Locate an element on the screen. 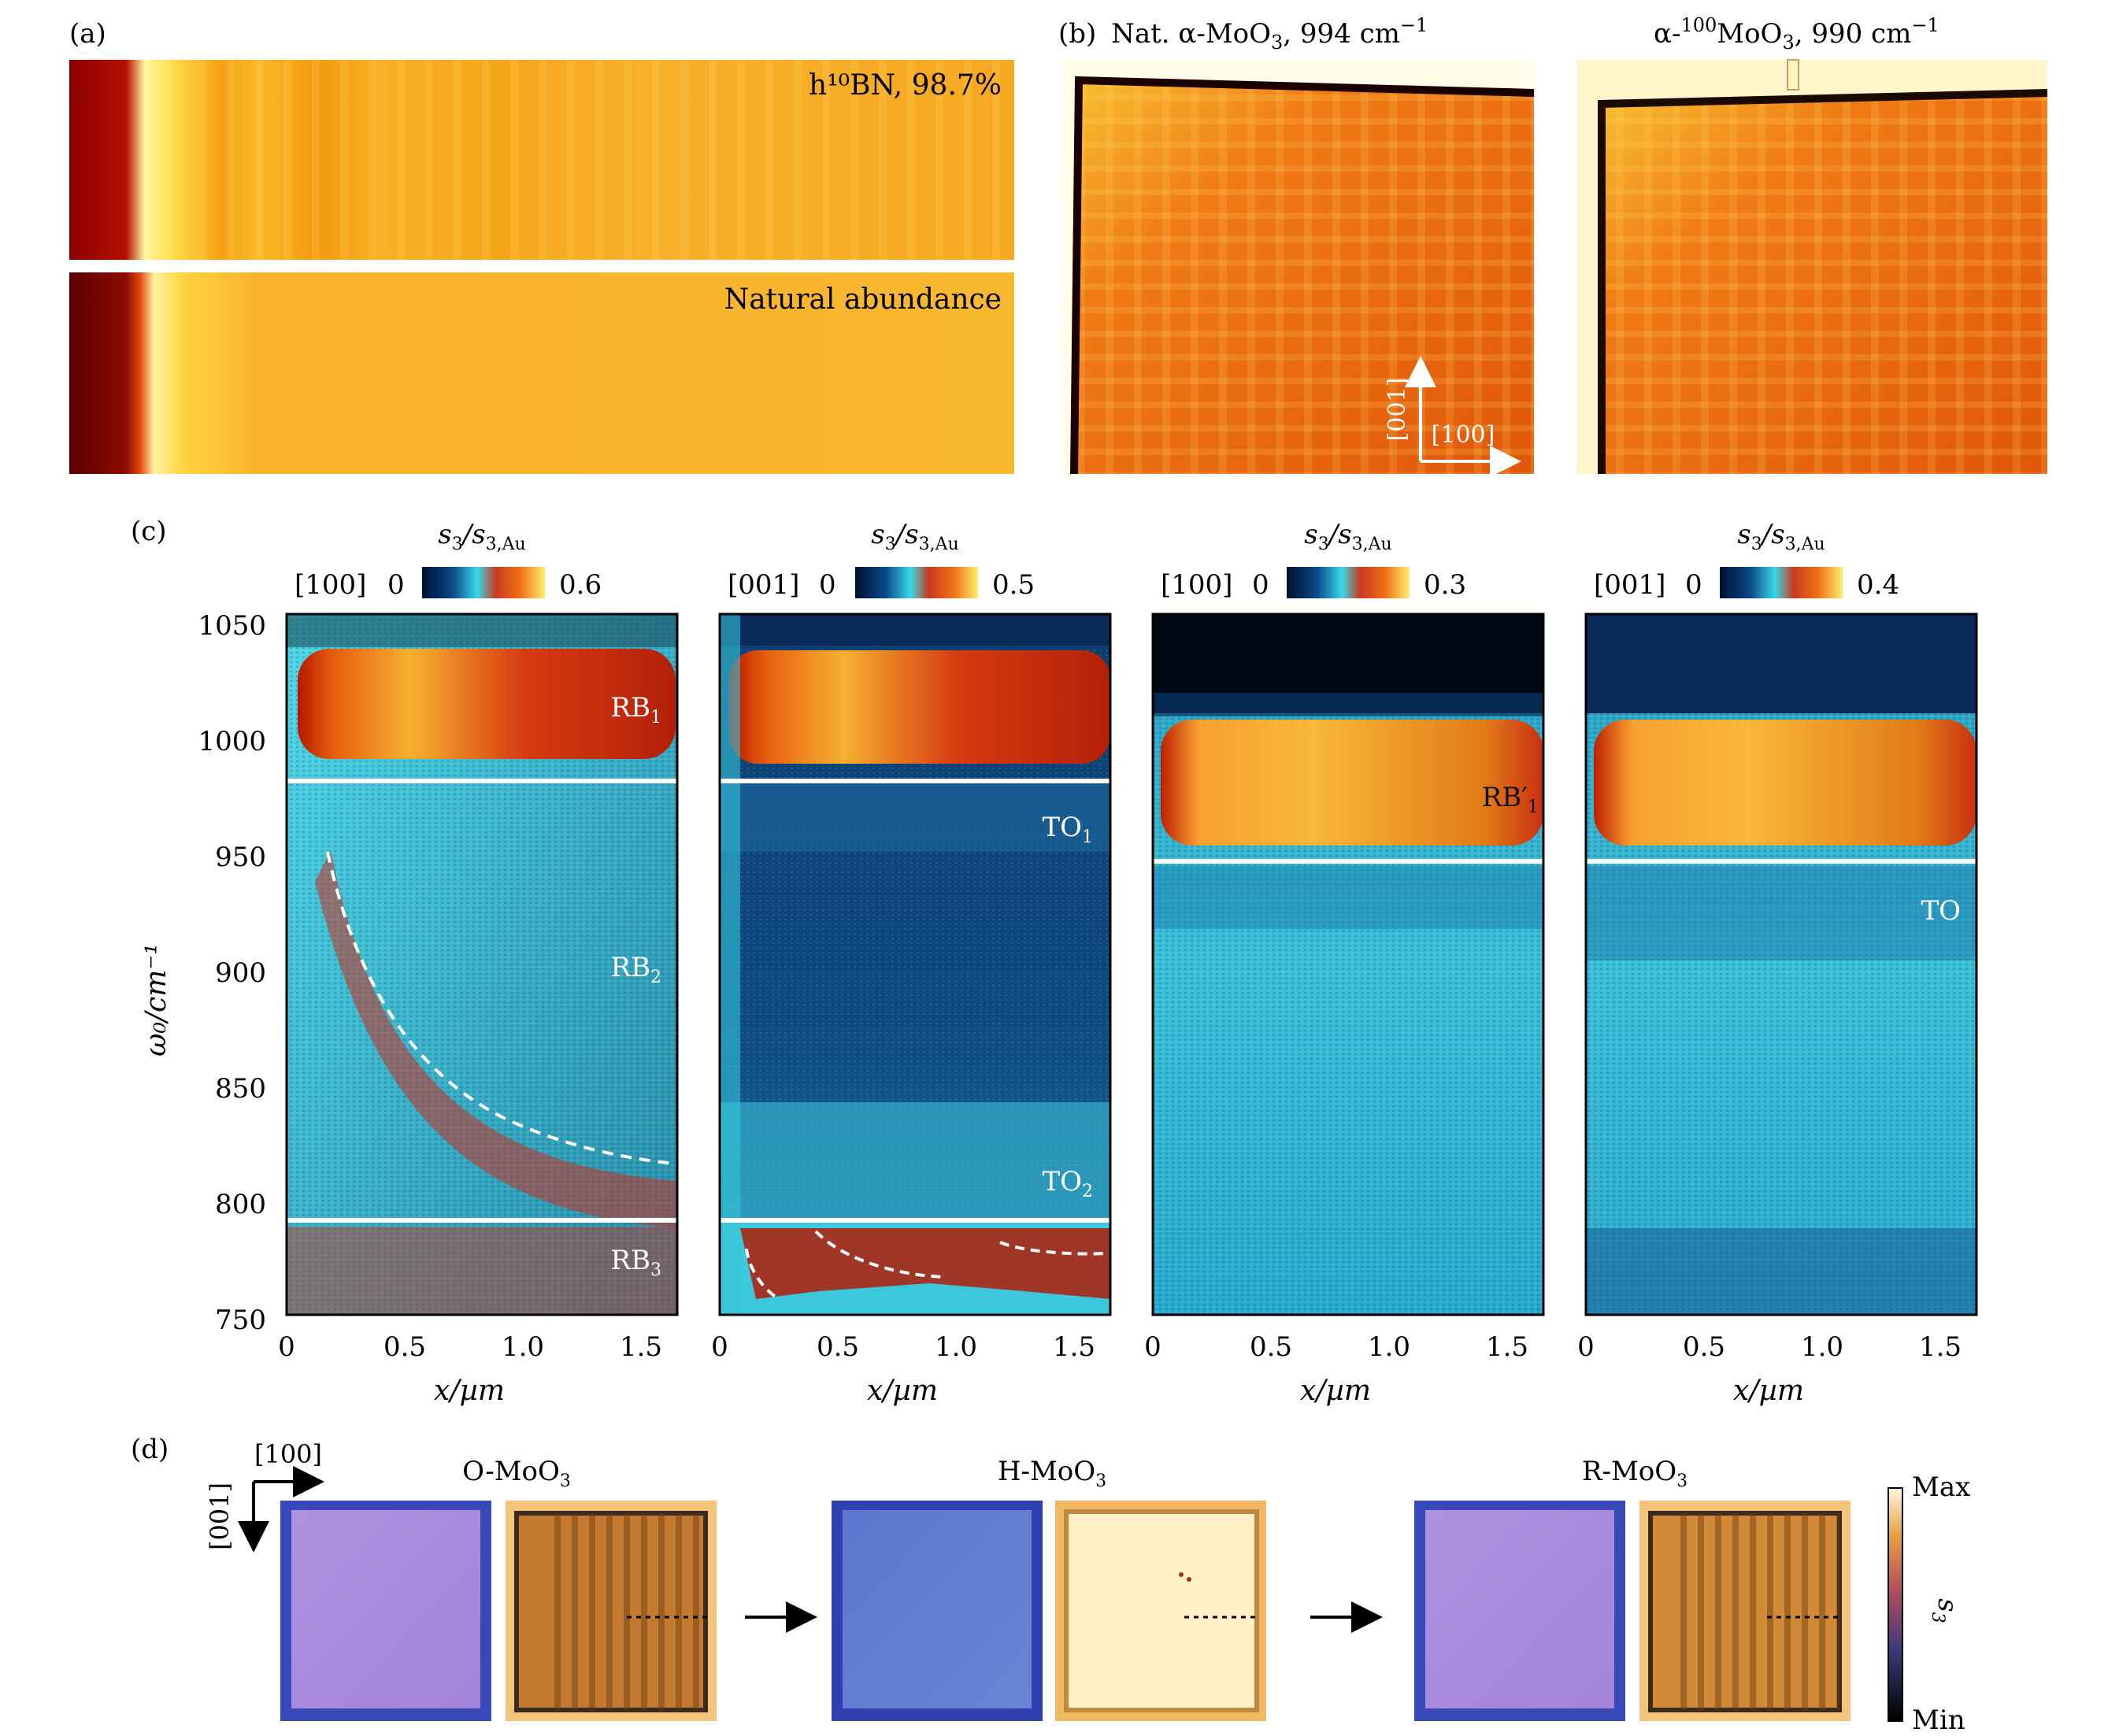  c-ytick-800: 800 is located at coordinates (241, 1204).